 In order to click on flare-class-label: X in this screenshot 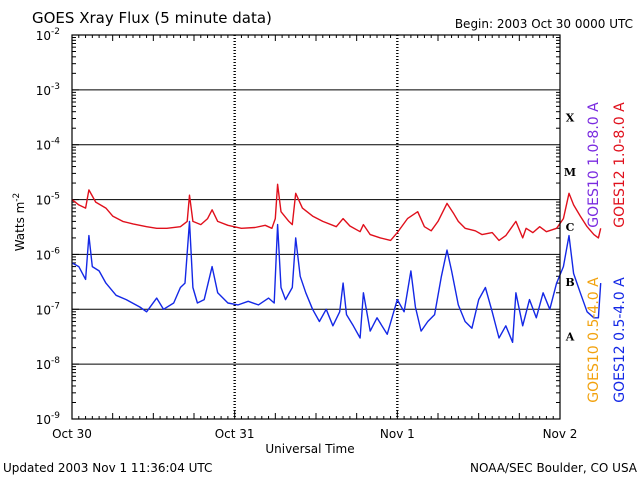, I will do `click(570, 117)`.